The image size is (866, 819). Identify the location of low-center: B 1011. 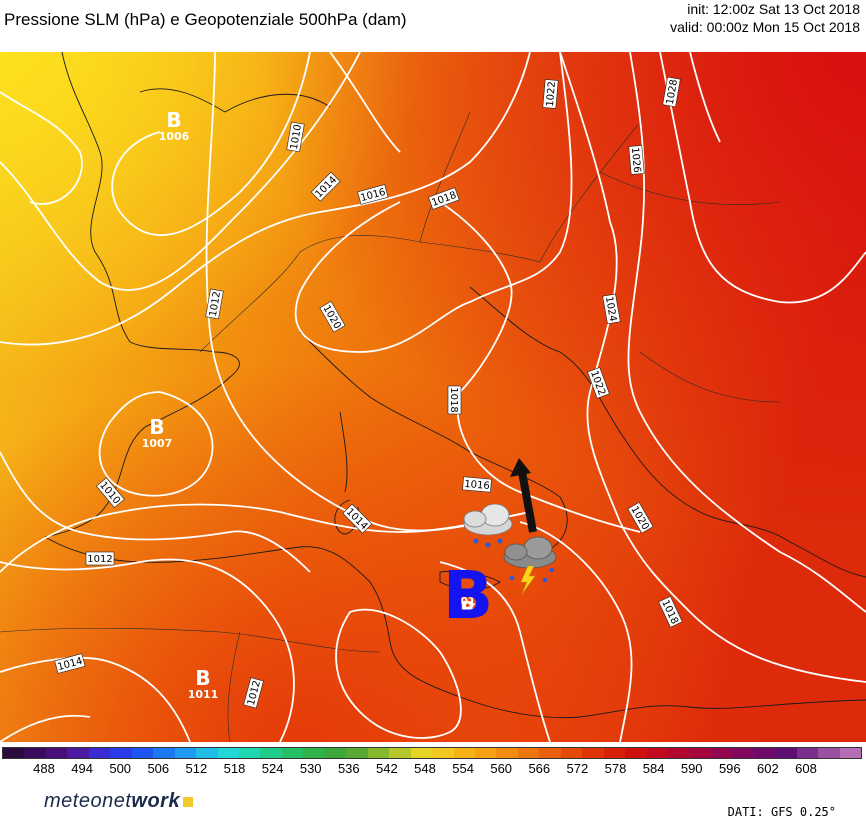
(203, 683).